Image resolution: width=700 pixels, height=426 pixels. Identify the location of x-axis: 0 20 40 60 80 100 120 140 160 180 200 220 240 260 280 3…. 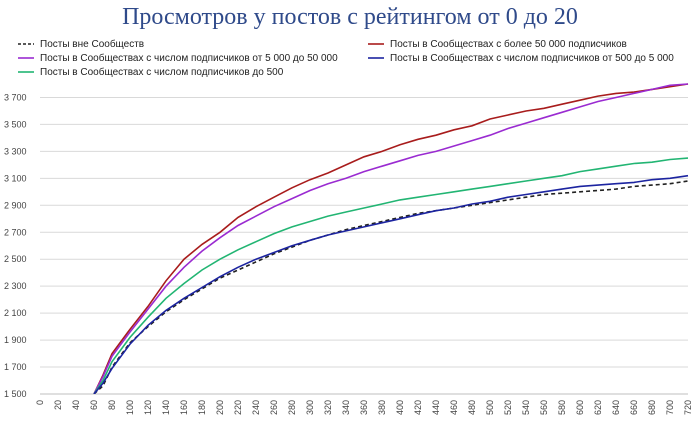
(364, 407).